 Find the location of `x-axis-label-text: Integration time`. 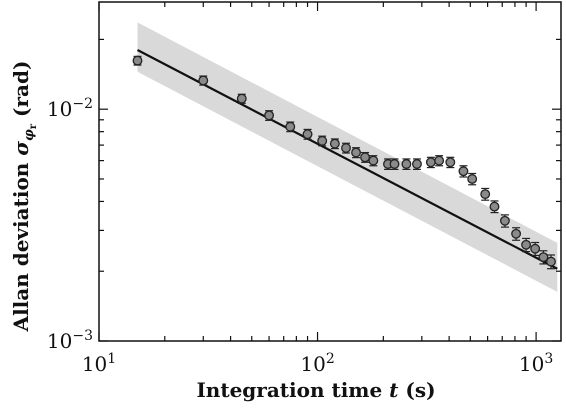

x-axis-label-text: Integration time is located at coordinates (292, 390).